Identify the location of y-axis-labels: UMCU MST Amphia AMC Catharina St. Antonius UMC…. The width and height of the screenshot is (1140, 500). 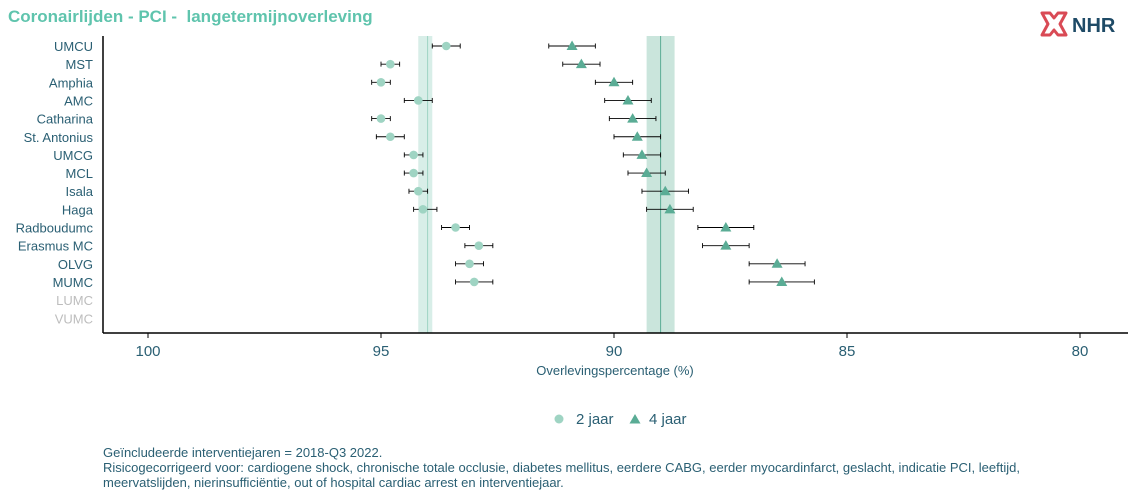
(55, 182).